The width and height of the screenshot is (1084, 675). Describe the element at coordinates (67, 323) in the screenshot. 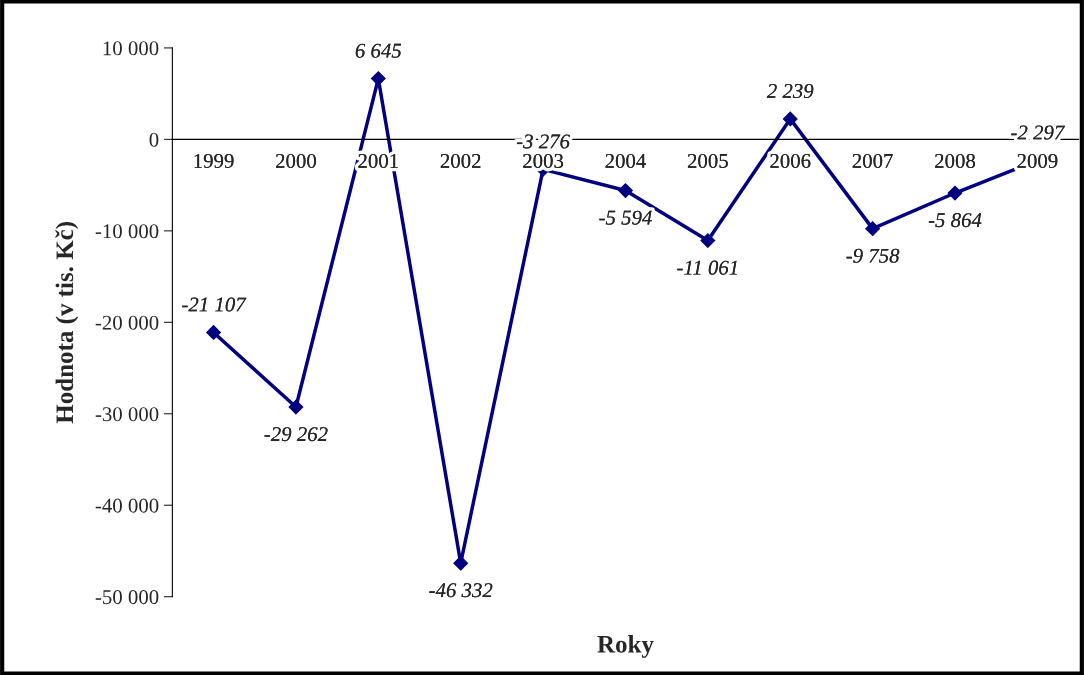

I see `y-axis-title: Hodnota (v tis. Kč)` at that location.